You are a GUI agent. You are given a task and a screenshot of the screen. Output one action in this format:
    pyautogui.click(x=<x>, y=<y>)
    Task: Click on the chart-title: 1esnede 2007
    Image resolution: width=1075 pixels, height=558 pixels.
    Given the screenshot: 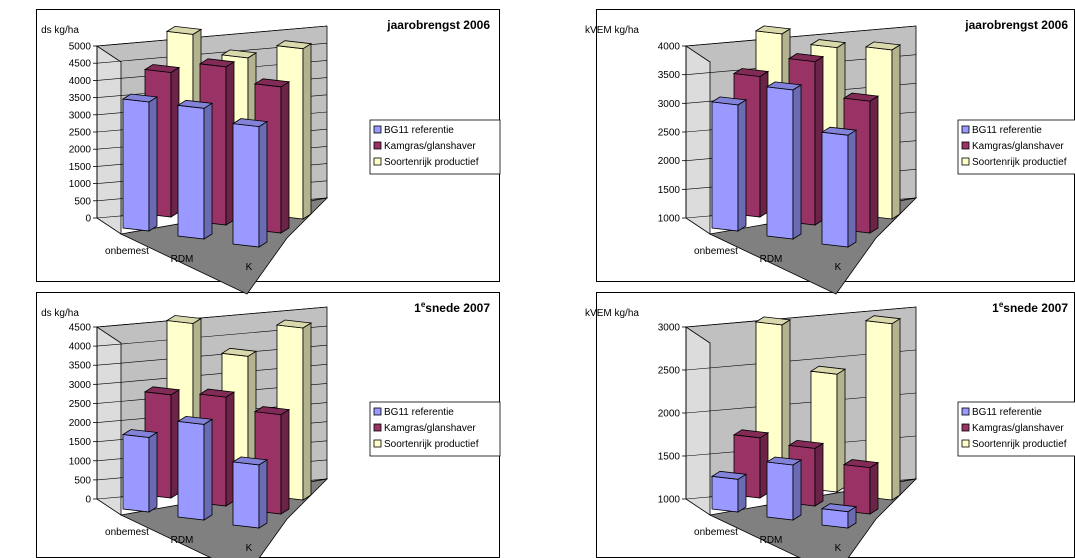 What is the action you would take?
    pyautogui.click(x=1030, y=307)
    